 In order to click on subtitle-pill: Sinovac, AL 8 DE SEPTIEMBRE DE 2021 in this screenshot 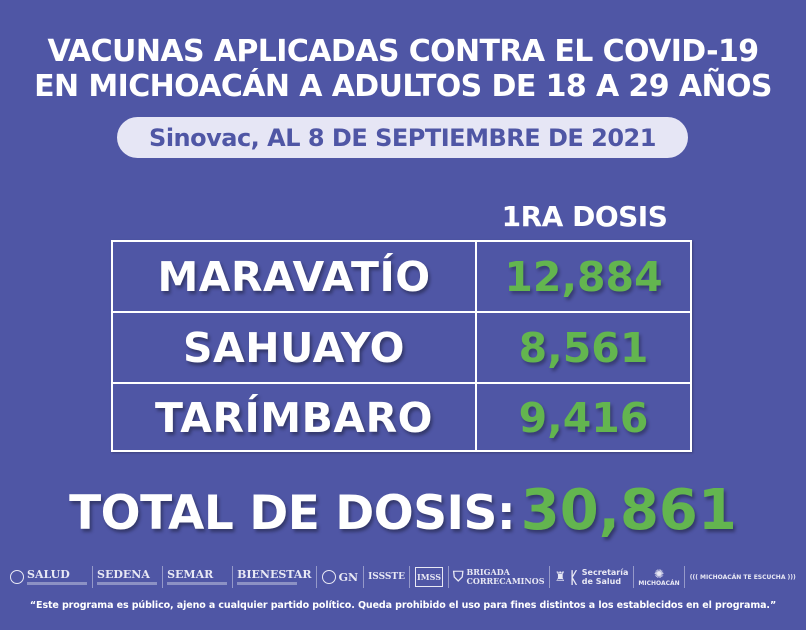, I will do `click(402, 137)`.